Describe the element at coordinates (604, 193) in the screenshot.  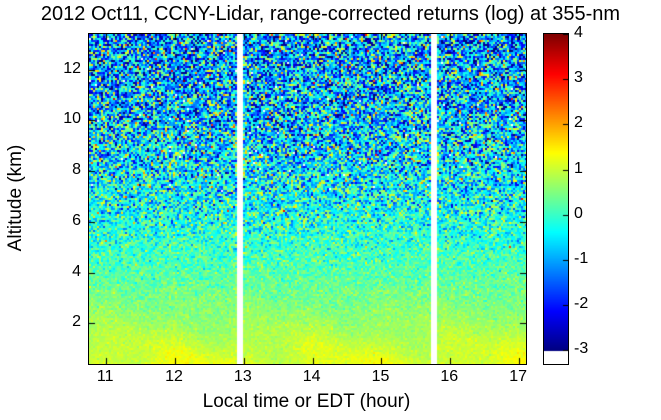
I see `colorbar-tick-labels: 4 3 2 1 0 -1 -2 -3` at that location.